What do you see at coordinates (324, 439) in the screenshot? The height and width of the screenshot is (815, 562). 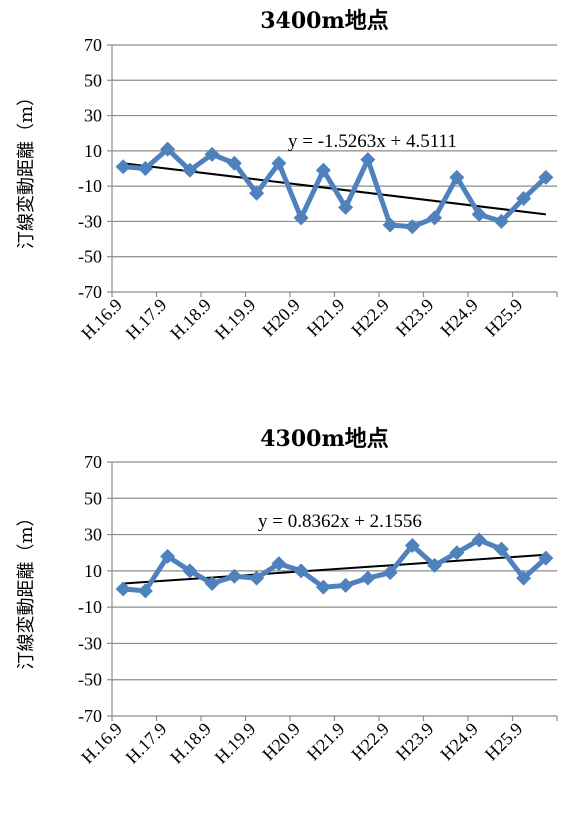 I see `chart-title: 4300m地点` at bounding box center [324, 439].